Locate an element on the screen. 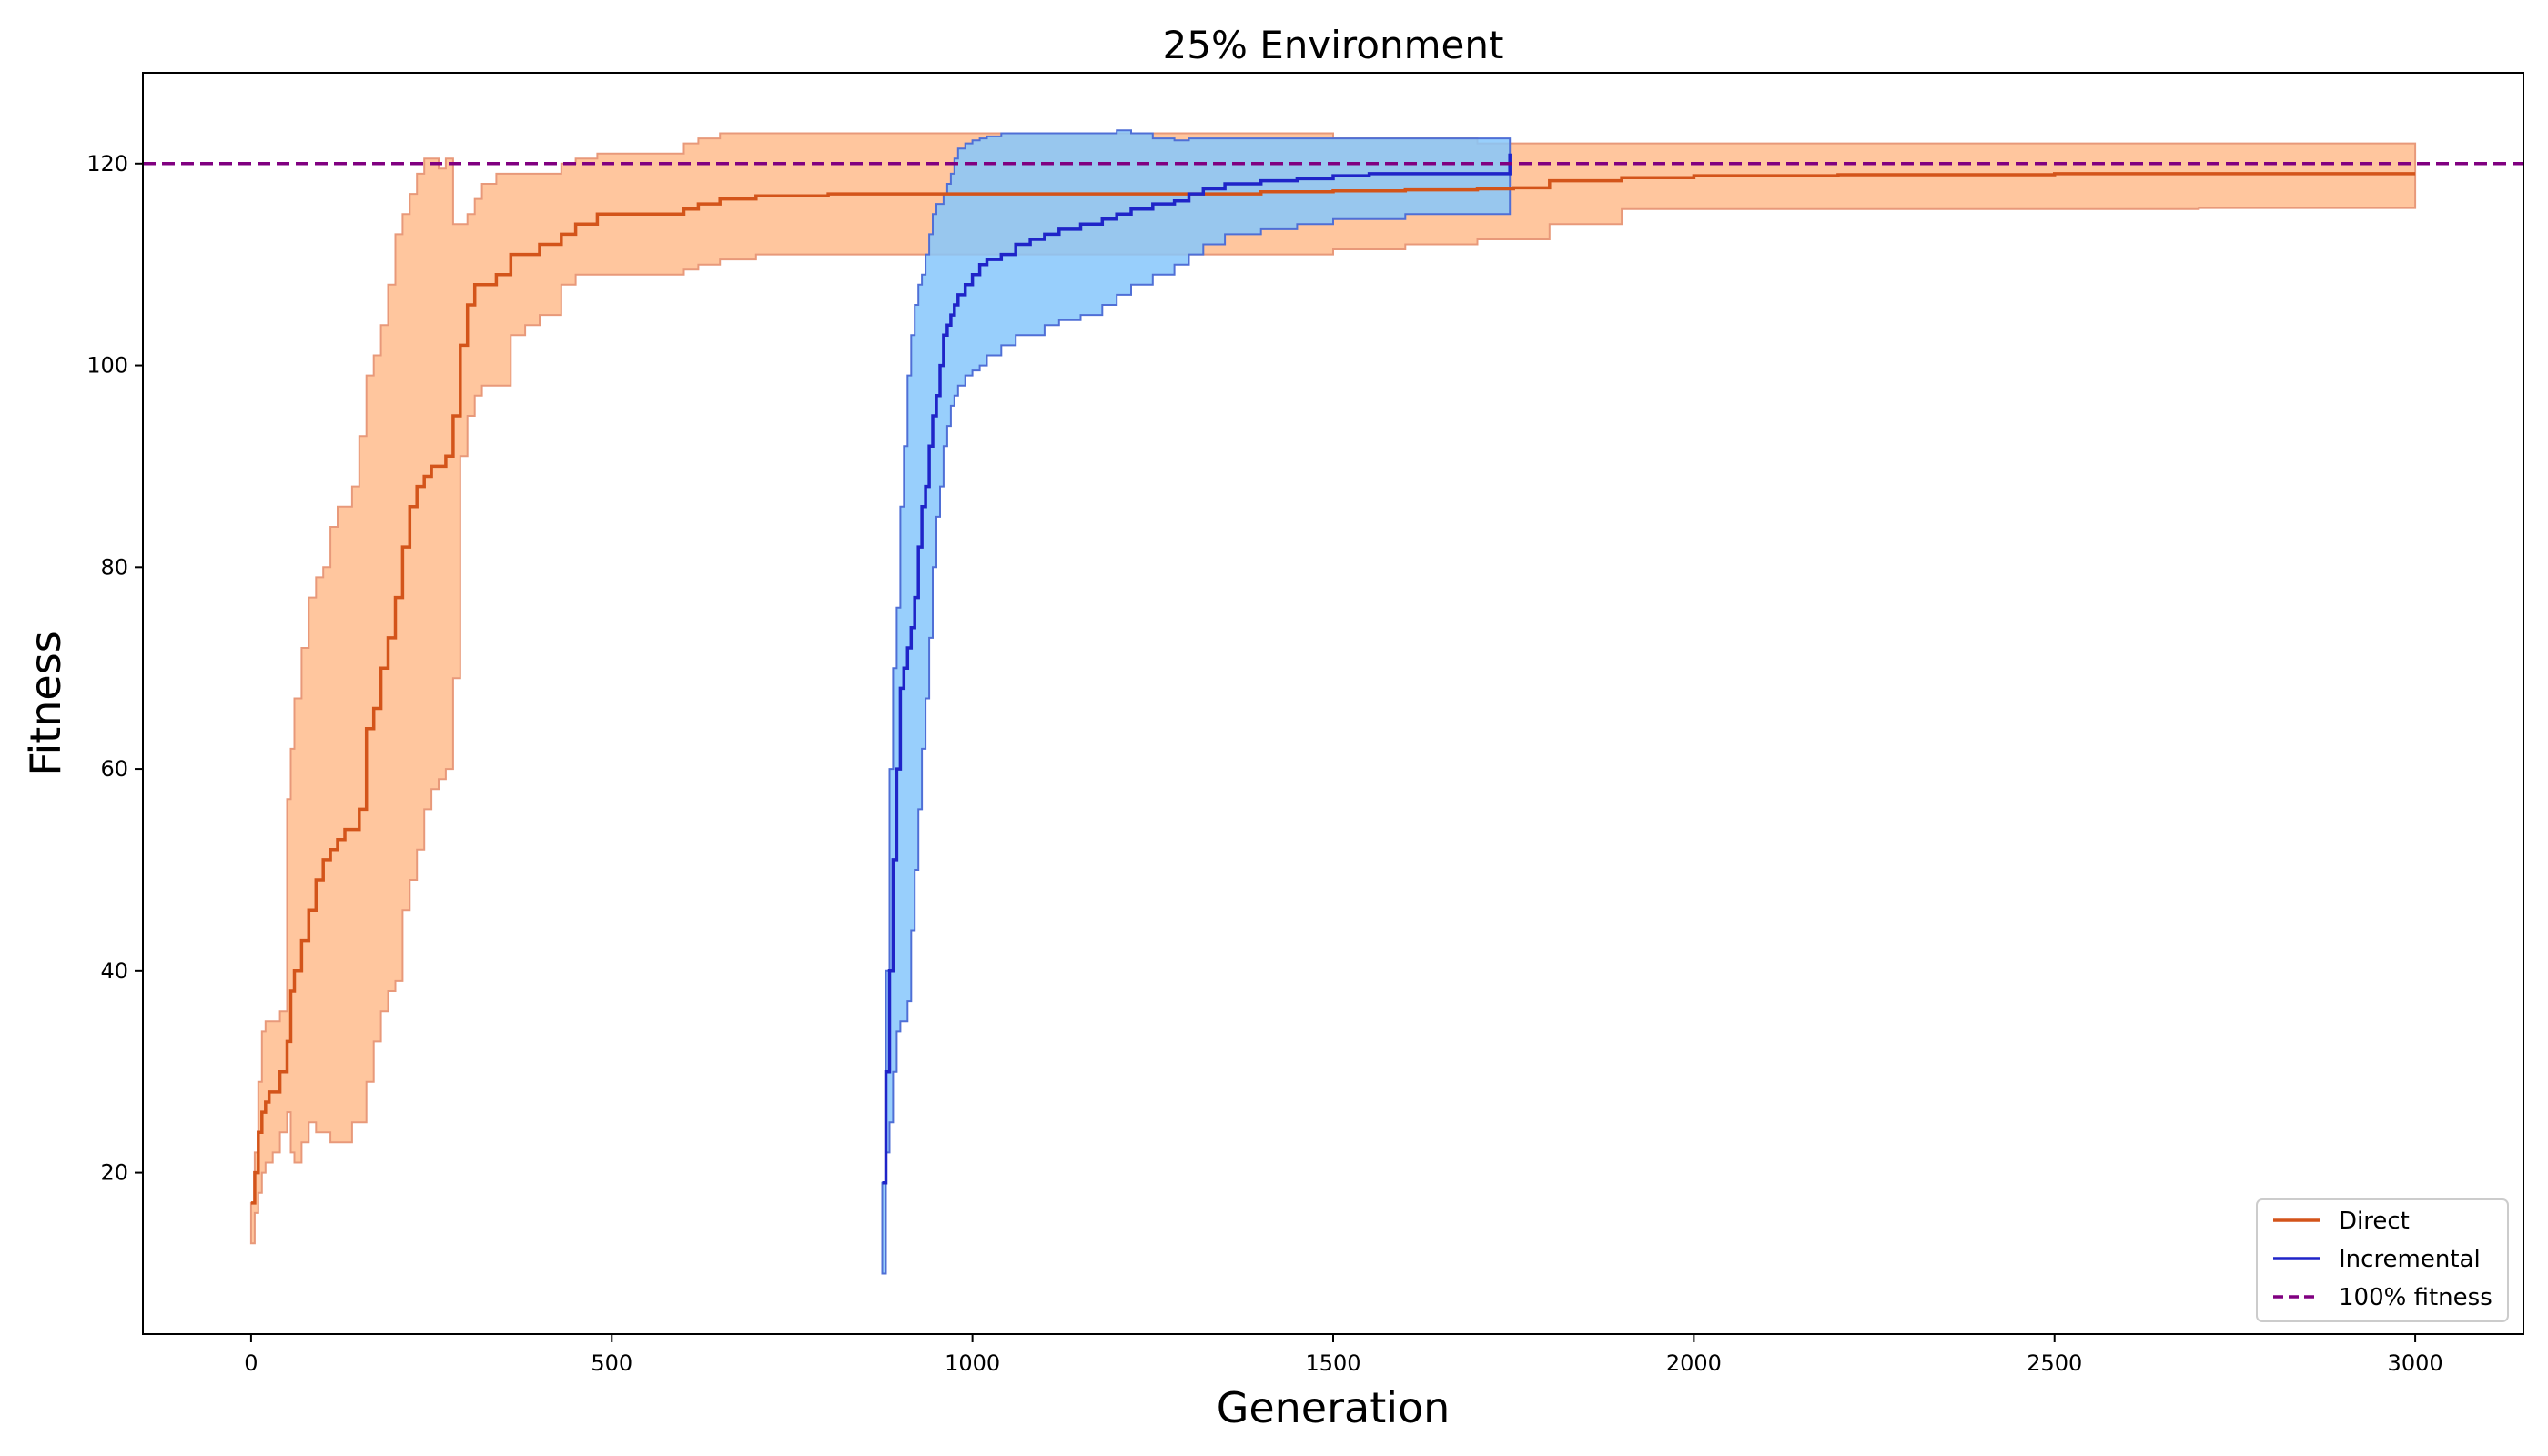 The height and width of the screenshot is (1456, 2548). y-tick-label: 20 is located at coordinates (114, 1173).